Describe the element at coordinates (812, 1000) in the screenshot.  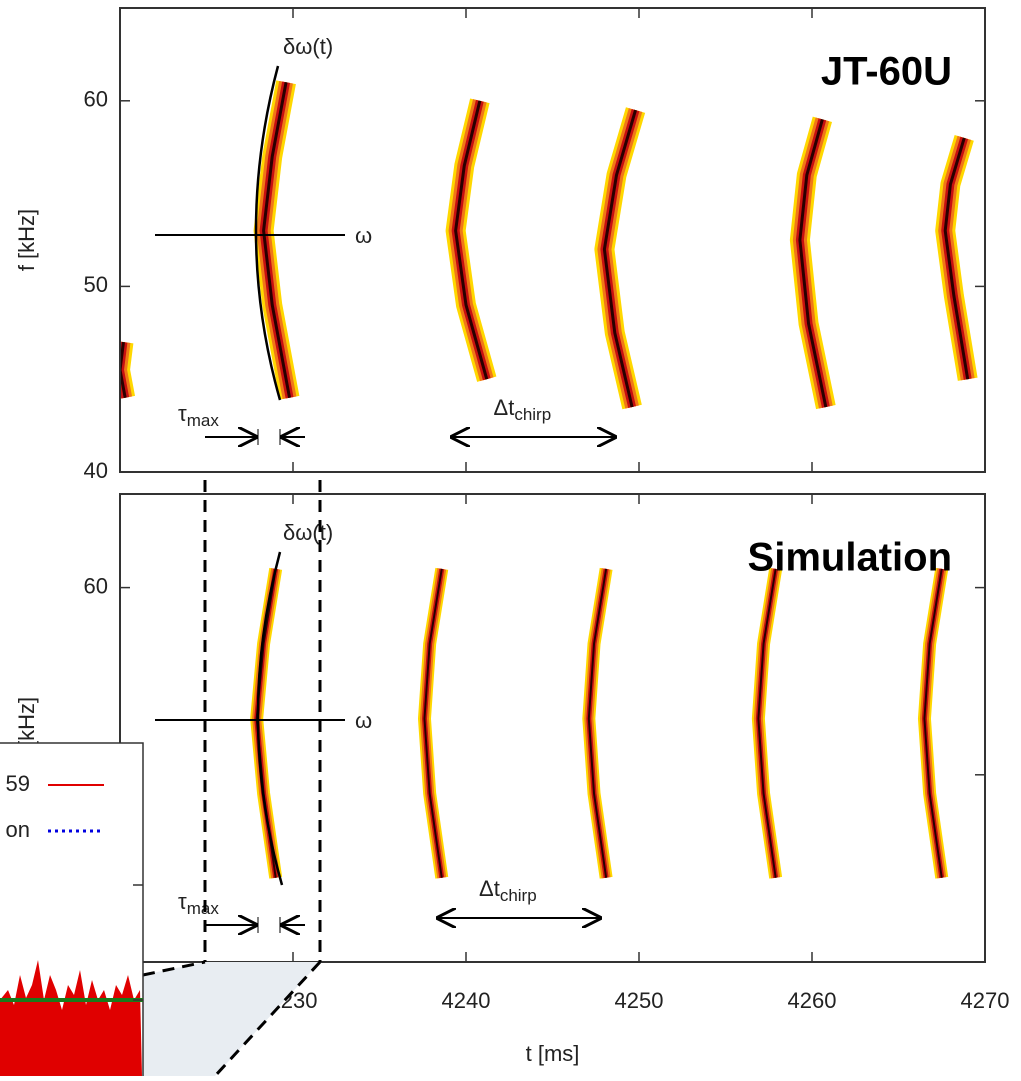
I see `x-tick-label: 4260` at that location.